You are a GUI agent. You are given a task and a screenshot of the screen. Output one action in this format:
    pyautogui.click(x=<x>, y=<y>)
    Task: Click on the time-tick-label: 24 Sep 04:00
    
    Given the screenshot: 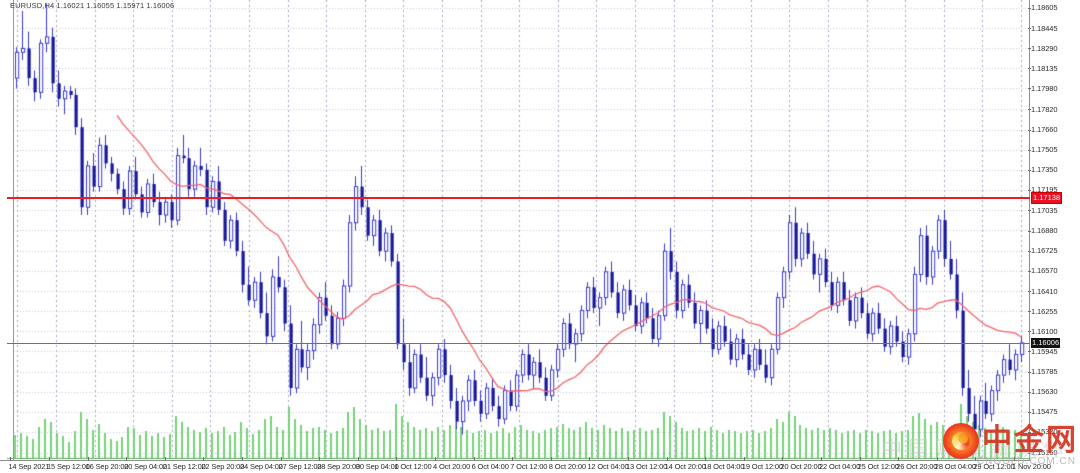 What is the action you would take?
    pyautogui.click(x=261, y=466)
    